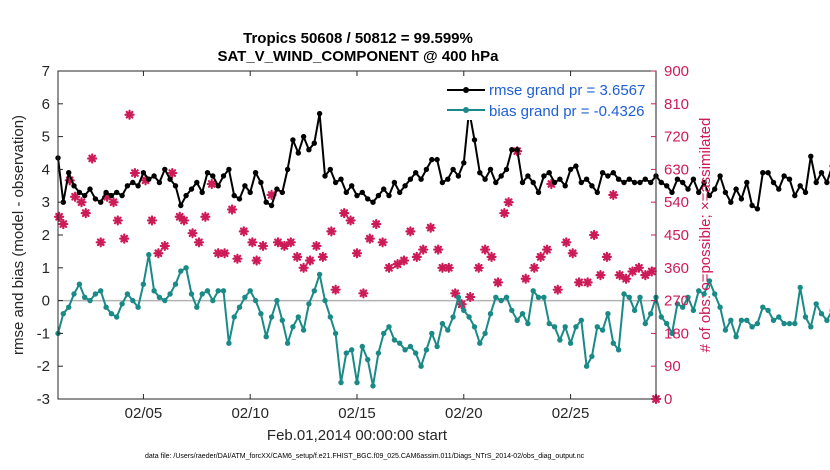  I want to click on y-tick-label: 3, so click(46, 202).